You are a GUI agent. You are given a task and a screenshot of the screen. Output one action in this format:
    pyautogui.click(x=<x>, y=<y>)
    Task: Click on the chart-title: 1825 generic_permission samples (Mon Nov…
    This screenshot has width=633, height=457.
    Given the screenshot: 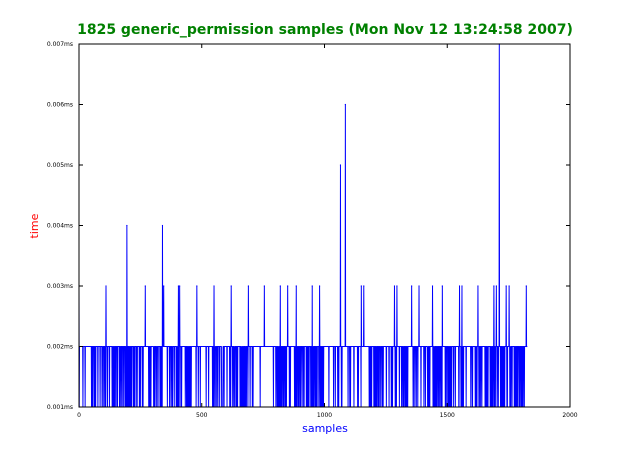 What is the action you would take?
    pyautogui.click(x=325, y=30)
    